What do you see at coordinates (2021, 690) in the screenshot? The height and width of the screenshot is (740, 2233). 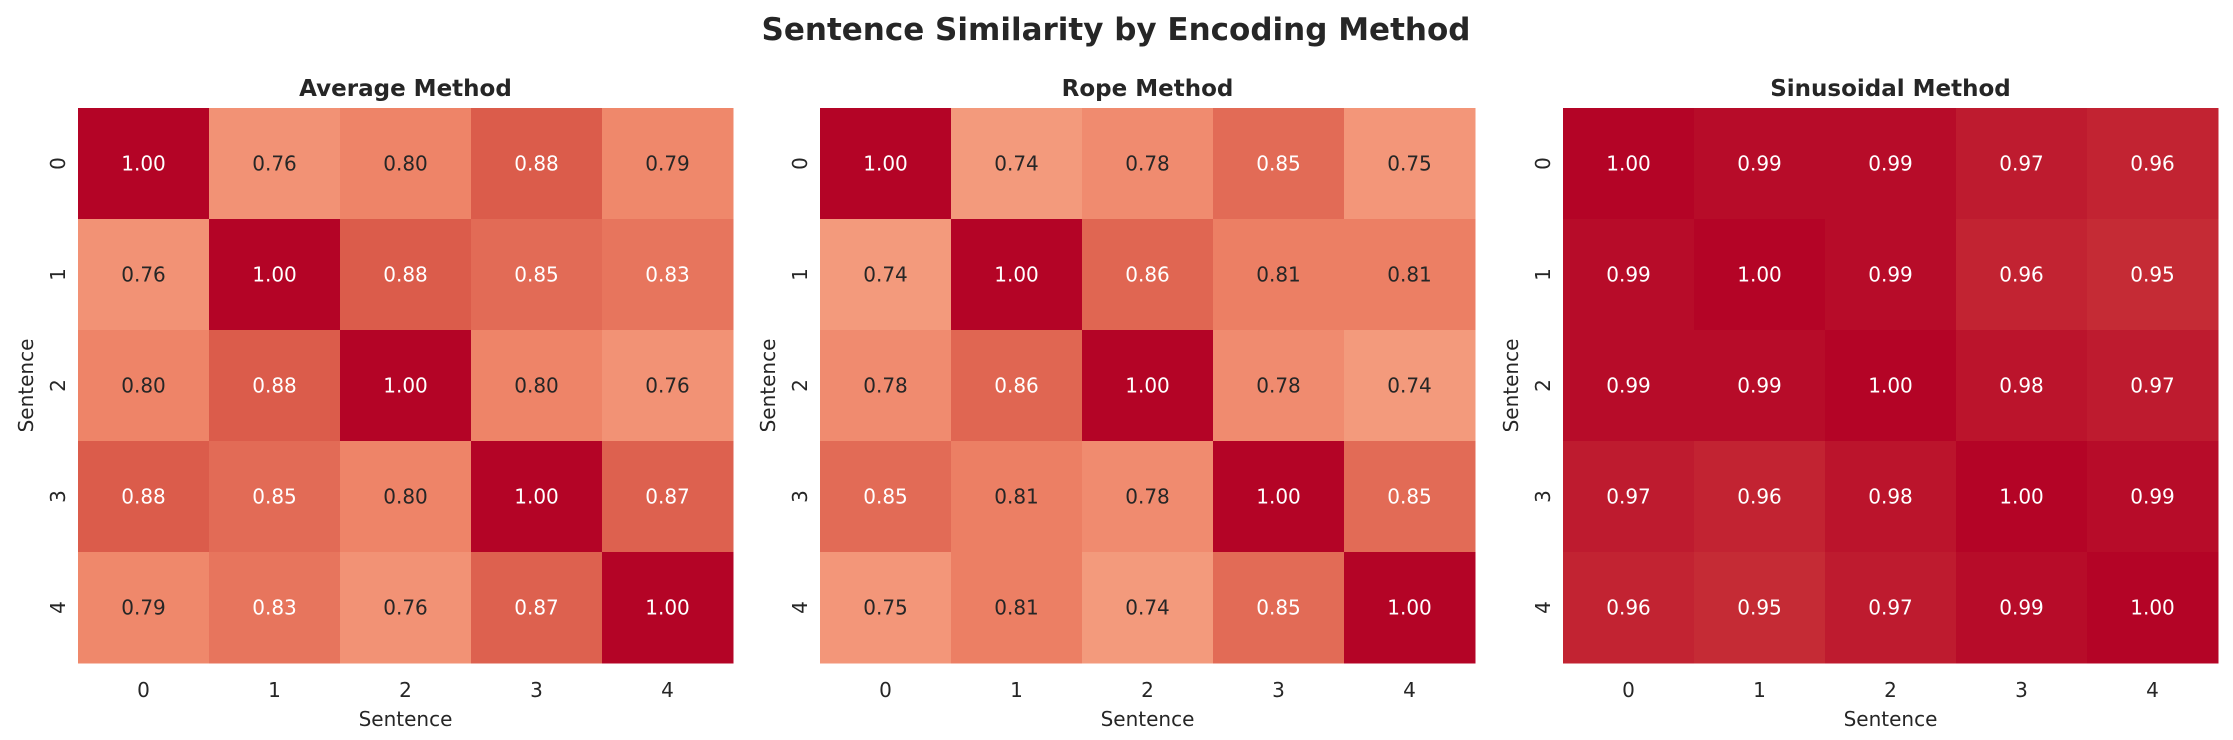 I see `x-tick-label: 3` at bounding box center [2021, 690].